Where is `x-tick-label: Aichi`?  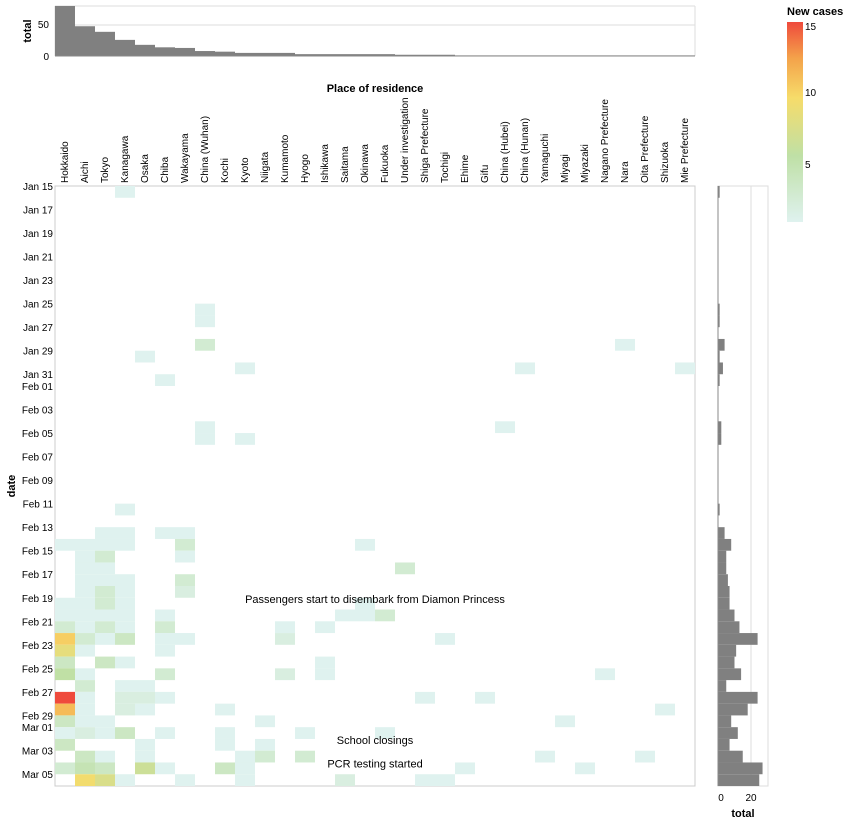
x-tick-label: Aichi is located at coordinates (85, 172).